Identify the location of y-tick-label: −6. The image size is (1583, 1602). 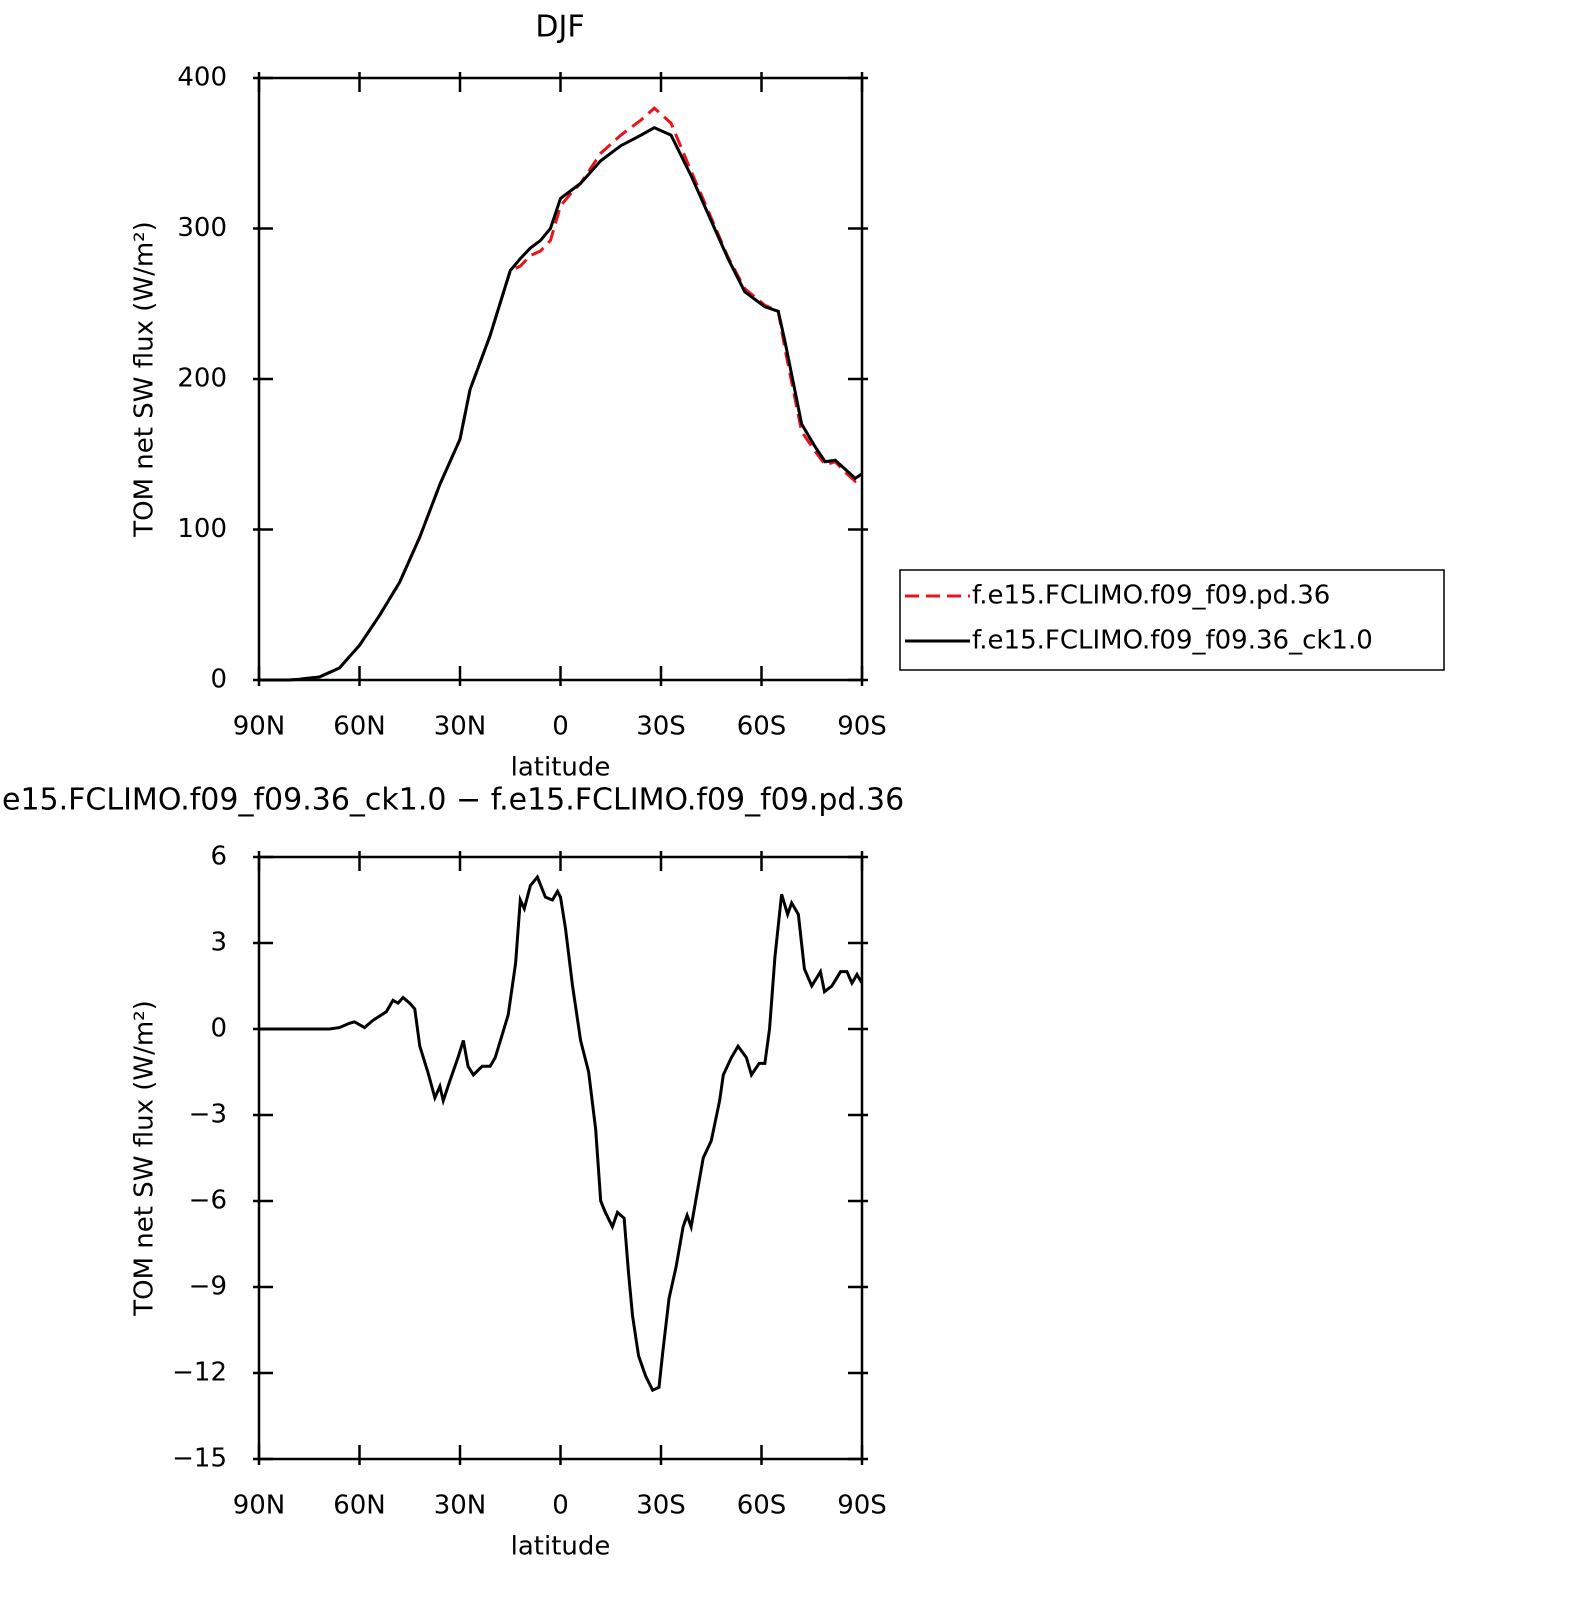
(208, 1201).